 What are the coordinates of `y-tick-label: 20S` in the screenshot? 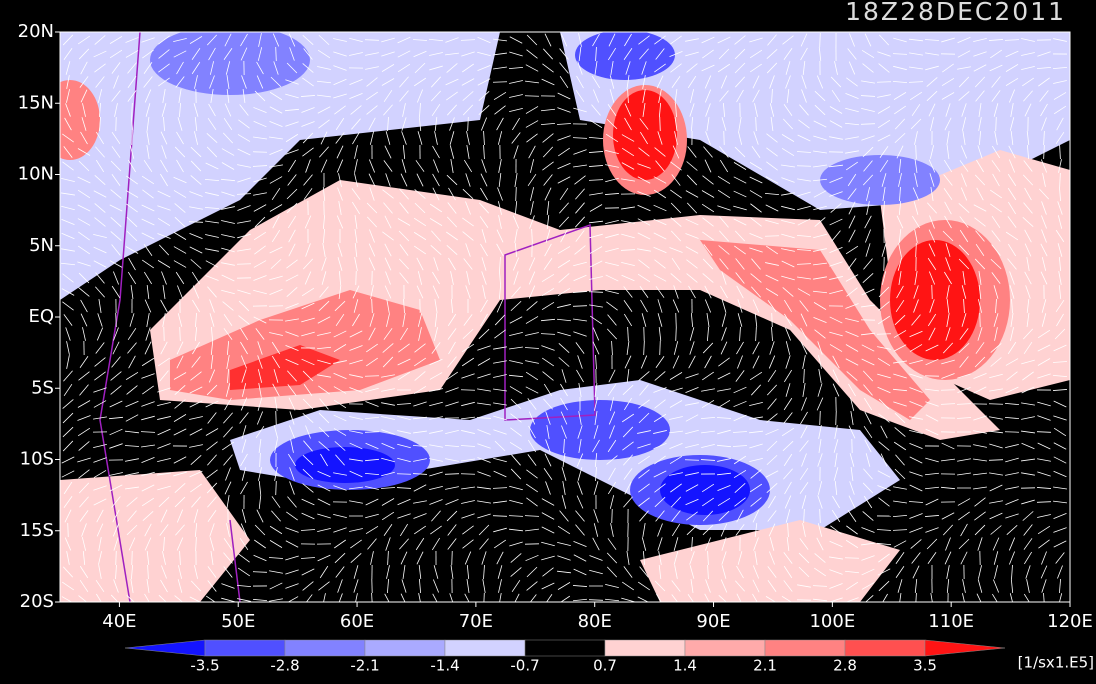 It's located at (37, 601).